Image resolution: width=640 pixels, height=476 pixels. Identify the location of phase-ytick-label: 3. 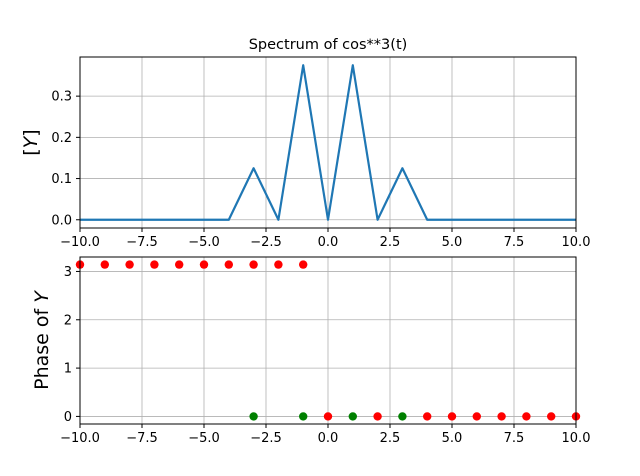
(68, 272).